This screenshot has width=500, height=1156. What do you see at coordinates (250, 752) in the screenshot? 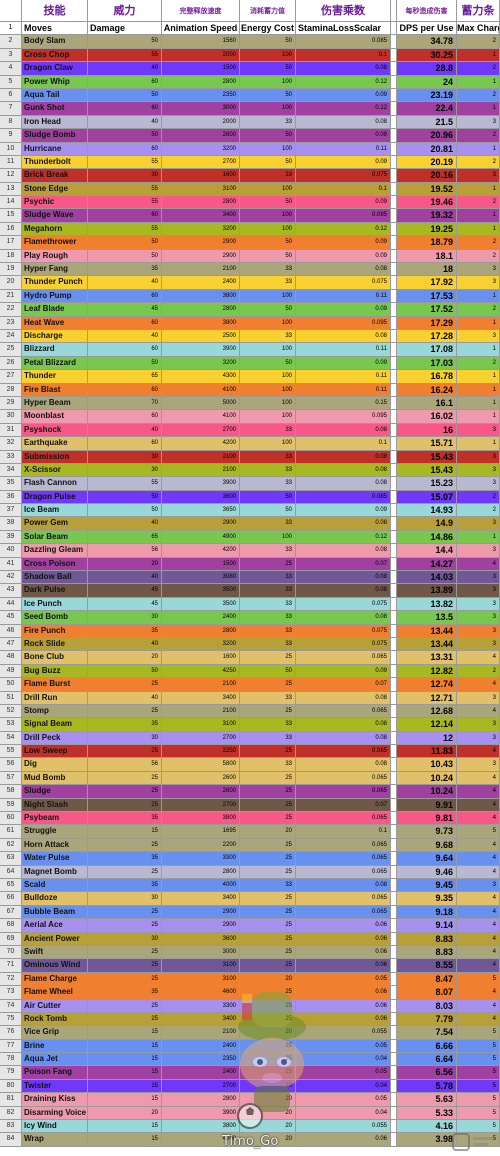
I see `table-row: 55 Low Sweep 25 2250 25 0.065 11.83 4` at bounding box center [250, 752].